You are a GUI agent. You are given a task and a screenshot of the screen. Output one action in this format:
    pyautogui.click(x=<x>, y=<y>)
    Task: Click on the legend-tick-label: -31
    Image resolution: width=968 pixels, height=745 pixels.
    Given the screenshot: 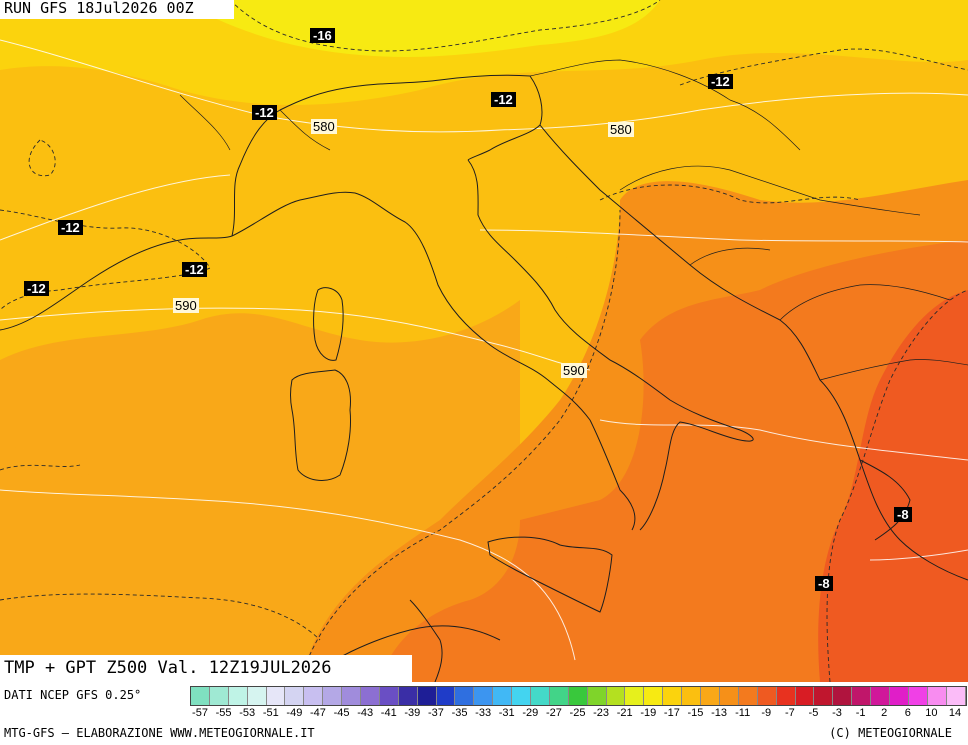 What is the action you would take?
    pyautogui.click(x=506, y=713)
    